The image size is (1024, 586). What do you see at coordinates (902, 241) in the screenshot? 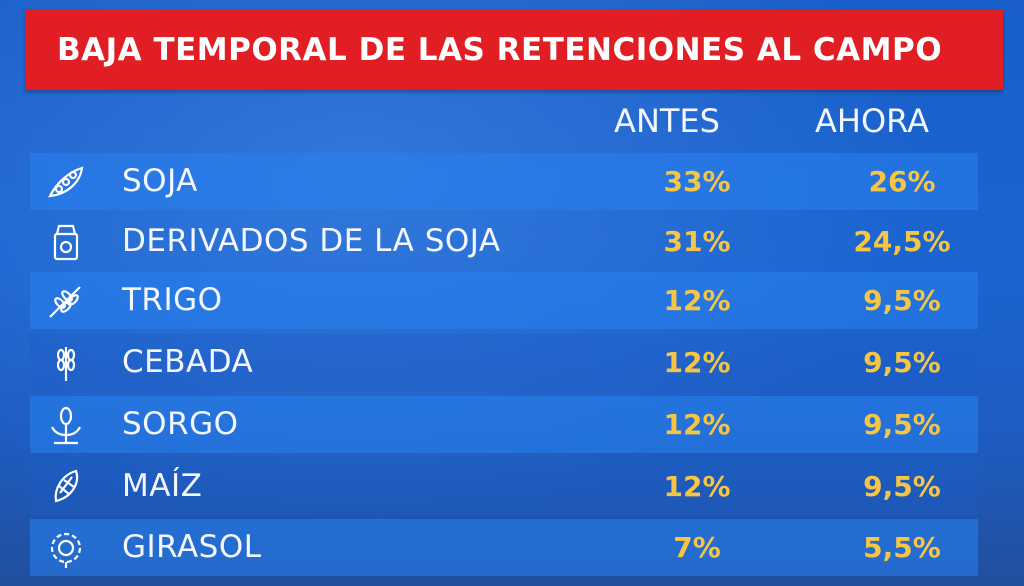
I see `ahora-value: 24,5%` at bounding box center [902, 241].